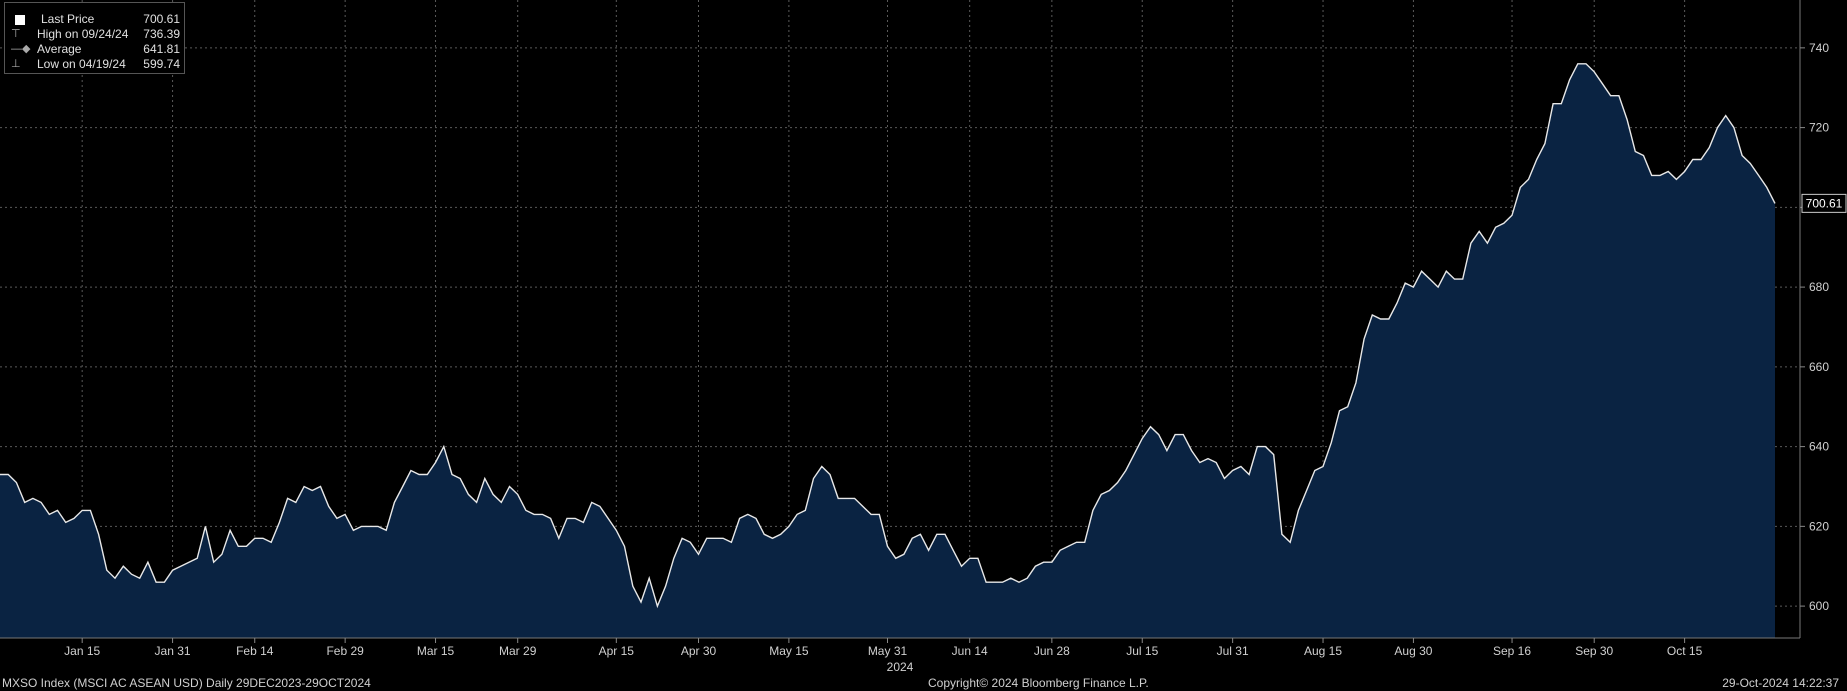  Describe the element at coordinates (888, 651) in the screenshot. I see `x-tick-label: May 31` at that location.